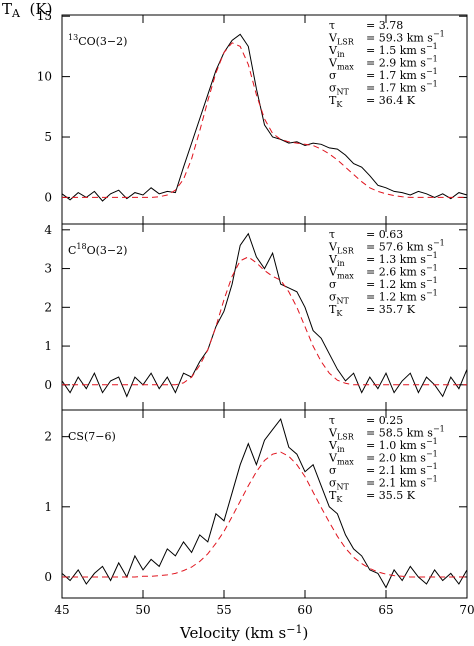  Describe the element at coordinates (232, 633) in the screenshot. I see `text-part: Velocity (km s` at that location.